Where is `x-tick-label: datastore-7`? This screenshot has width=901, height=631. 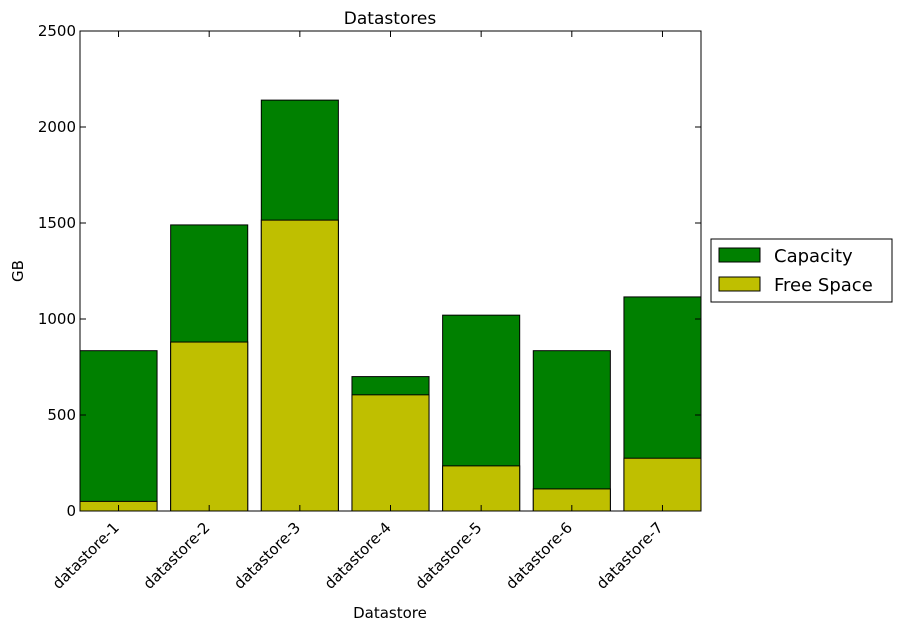 x-tick-label: datastore-7 is located at coordinates (630, 556).